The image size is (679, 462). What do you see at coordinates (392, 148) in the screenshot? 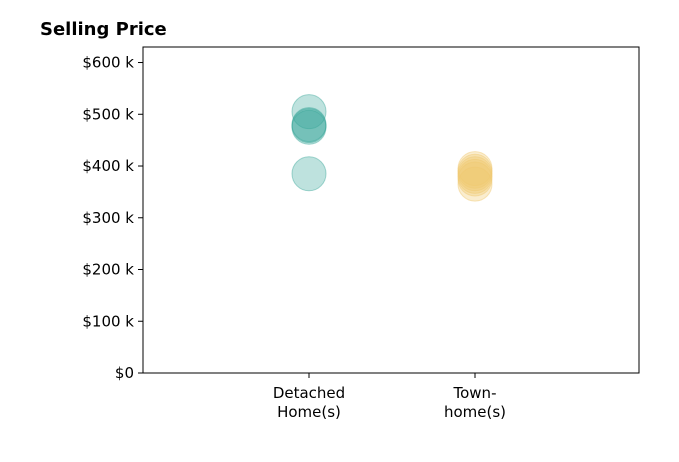
I see `plot-marks` at bounding box center [392, 148].